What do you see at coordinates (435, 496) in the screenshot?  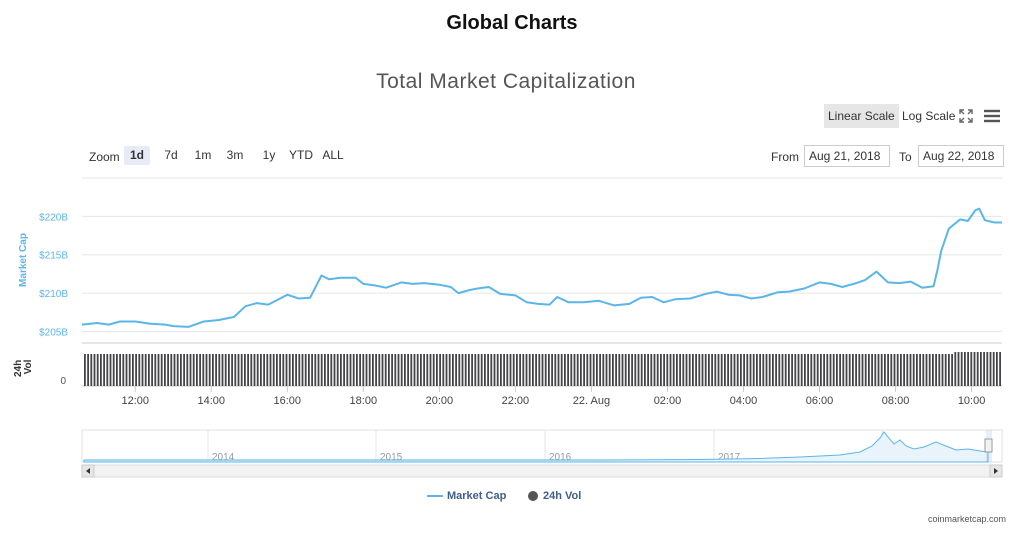 I see `line-legend-icon` at bounding box center [435, 496].